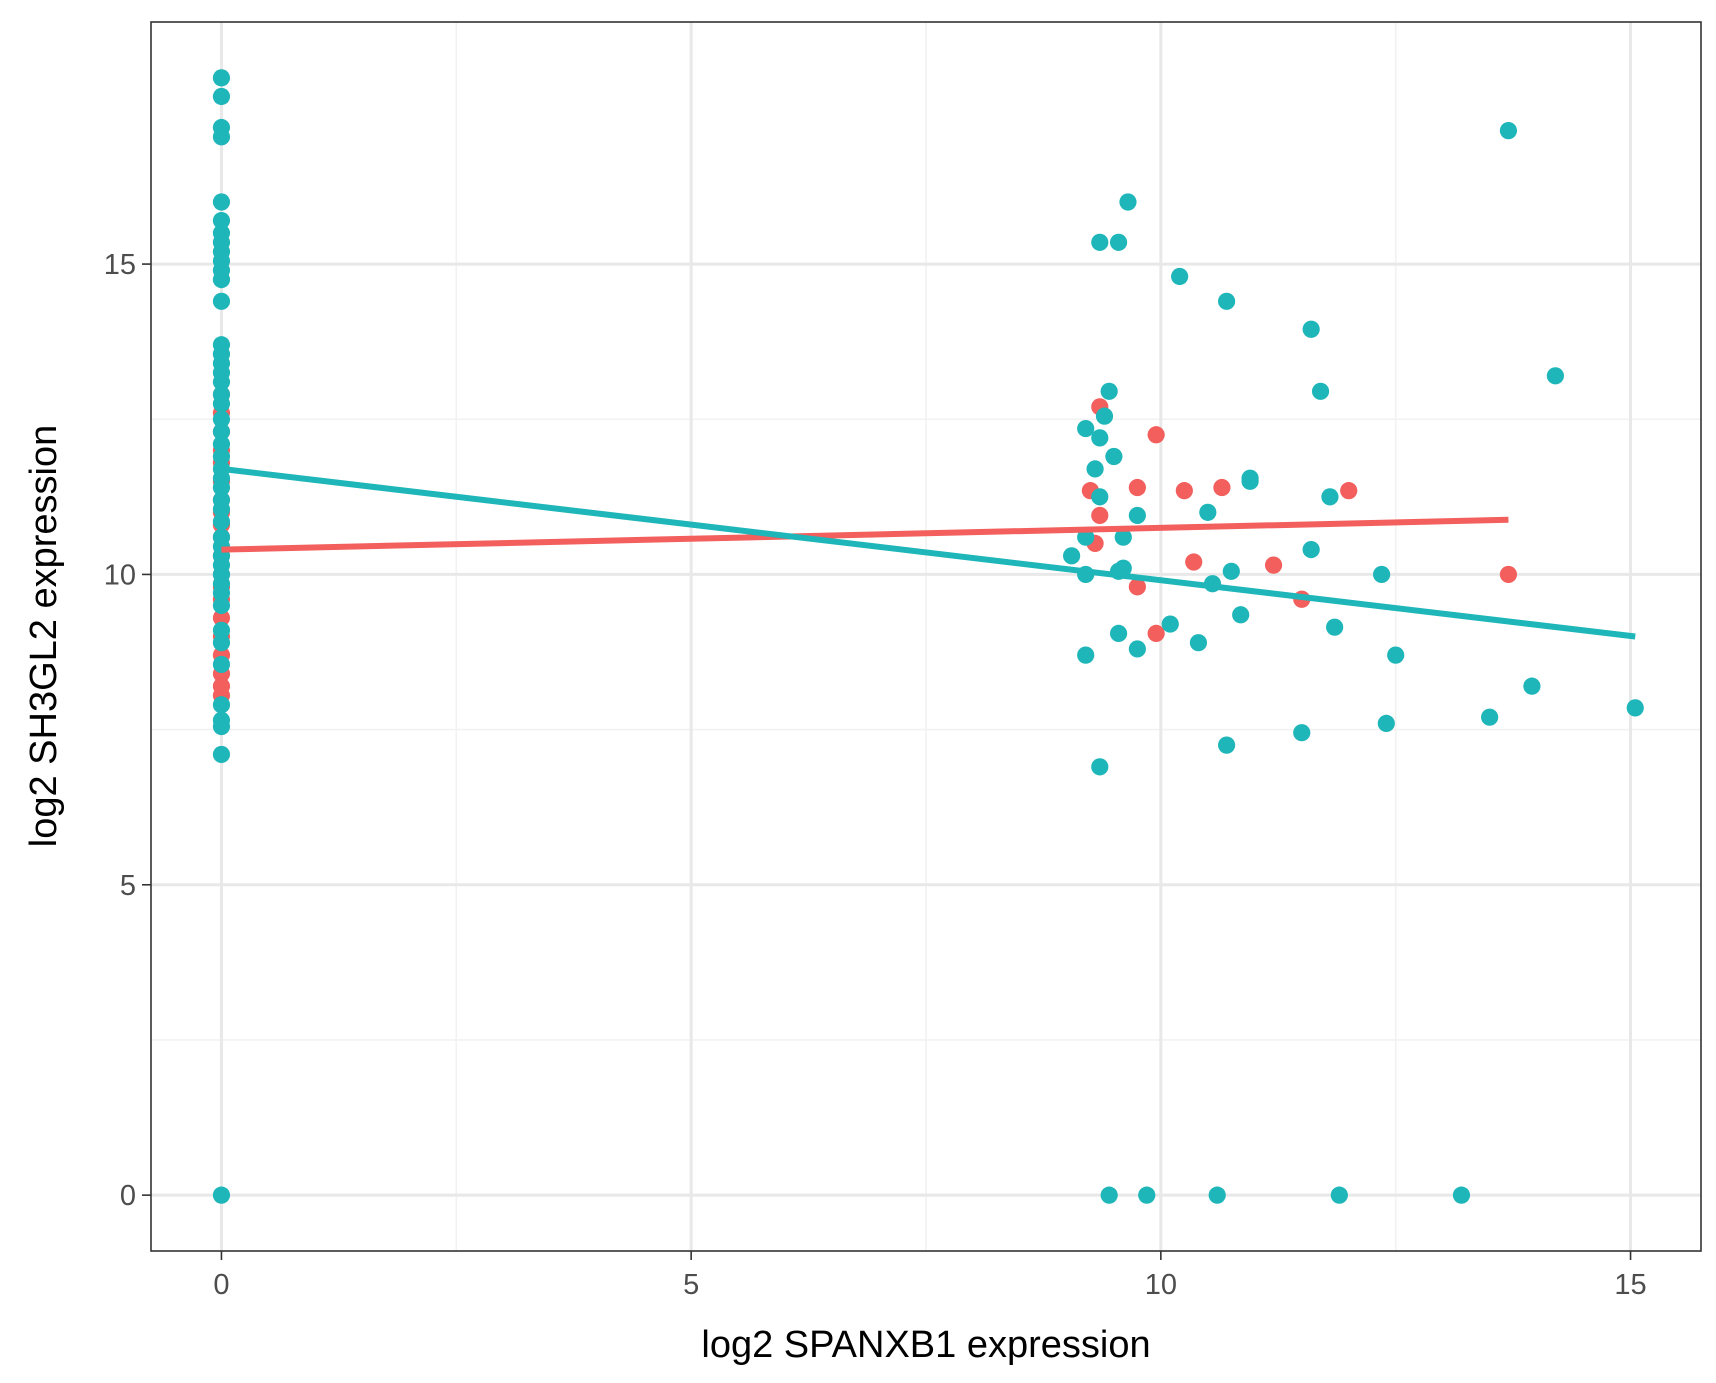 Image resolution: width=1716 pixels, height=1383 pixels. What do you see at coordinates (128, 1196) in the screenshot?
I see `y-tick-label: 0` at bounding box center [128, 1196].